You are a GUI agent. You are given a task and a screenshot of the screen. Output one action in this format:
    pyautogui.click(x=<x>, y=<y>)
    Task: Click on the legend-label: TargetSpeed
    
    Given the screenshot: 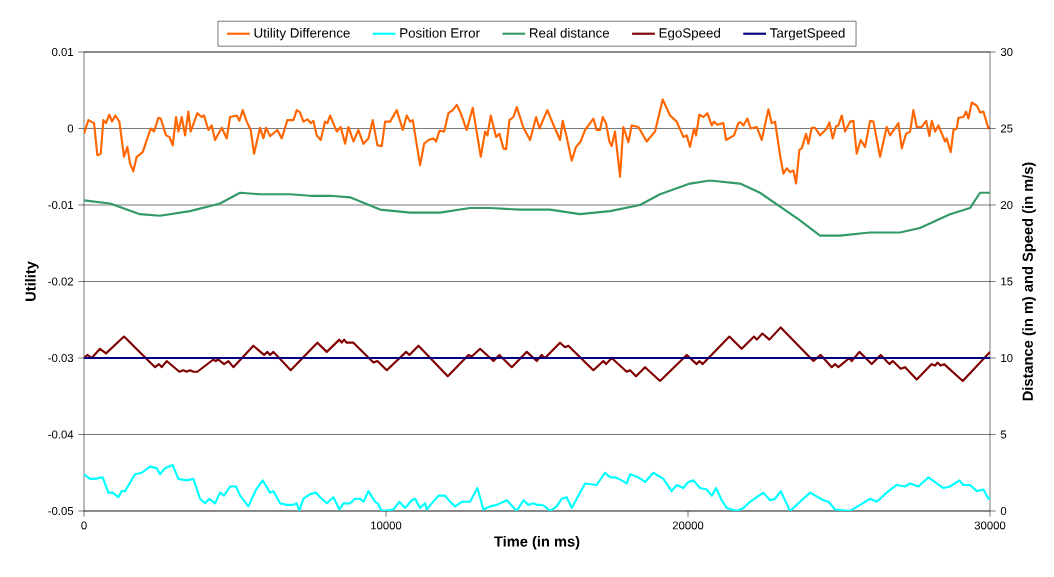 What is the action you would take?
    pyautogui.click(x=807, y=34)
    